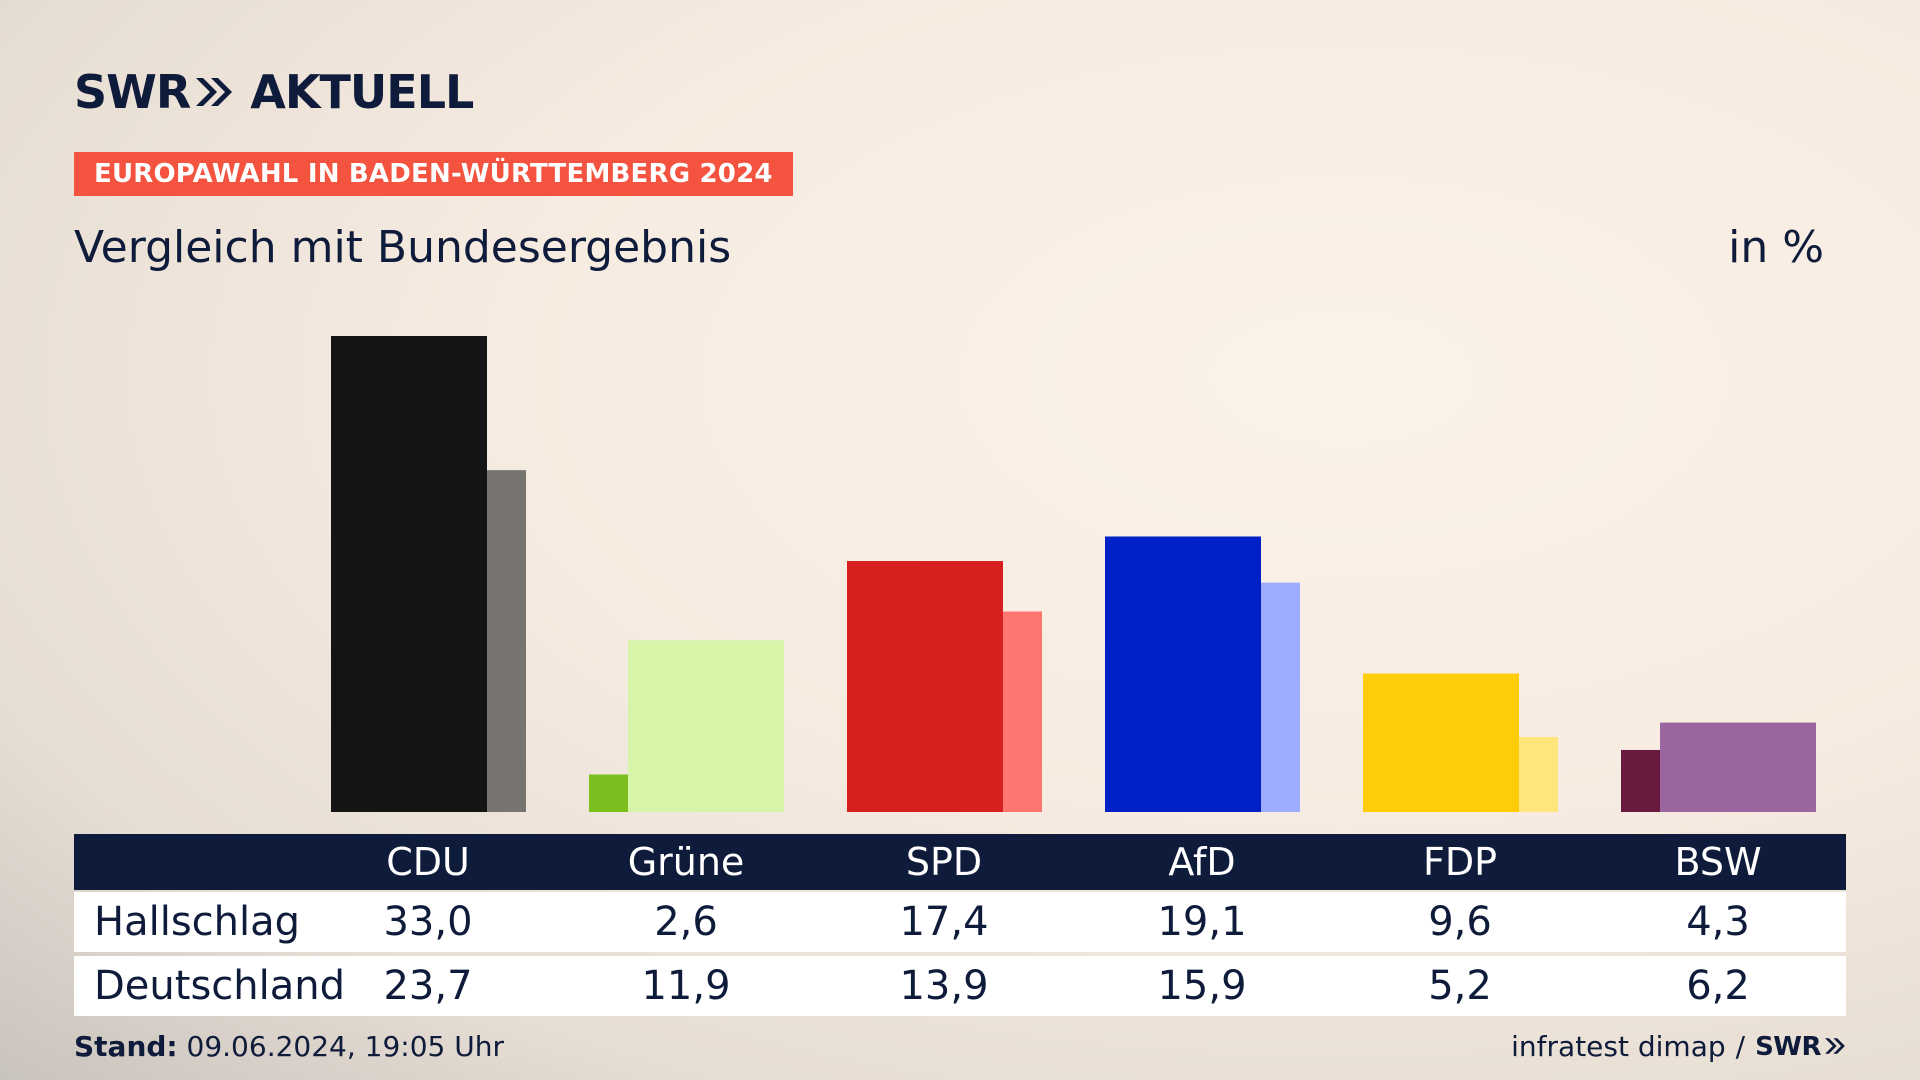 The height and width of the screenshot is (1080, 1920). I want to click on category-label: AfD, so click(1202, 862).